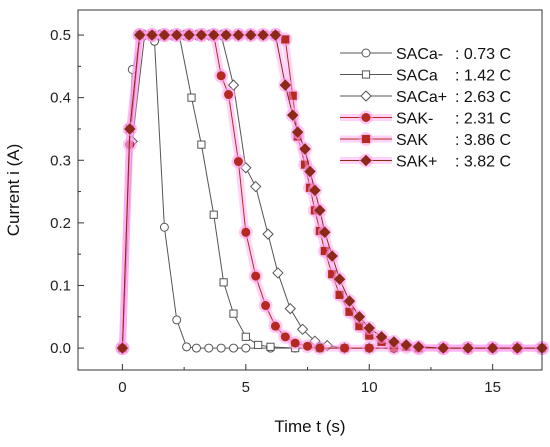 This screenshot has height=447, width=550. I want to click on legend-name: SAK-, so click(414, 119).